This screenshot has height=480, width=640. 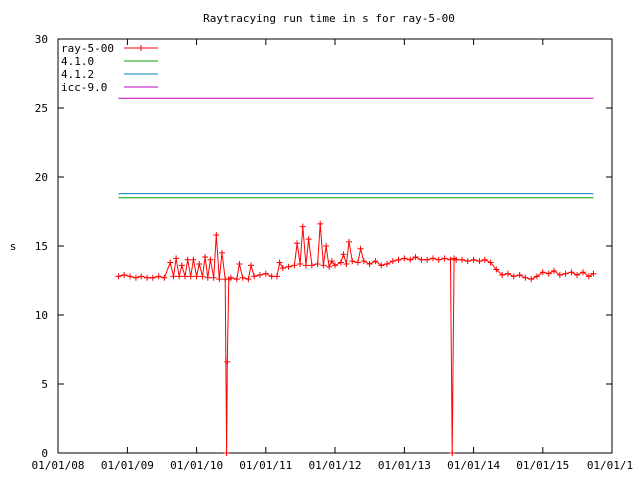 What do you see at coordinates (127, 465) in the screenshot?
I see `x-tick-label: 01/01/09` at bounding box center [127, 465].